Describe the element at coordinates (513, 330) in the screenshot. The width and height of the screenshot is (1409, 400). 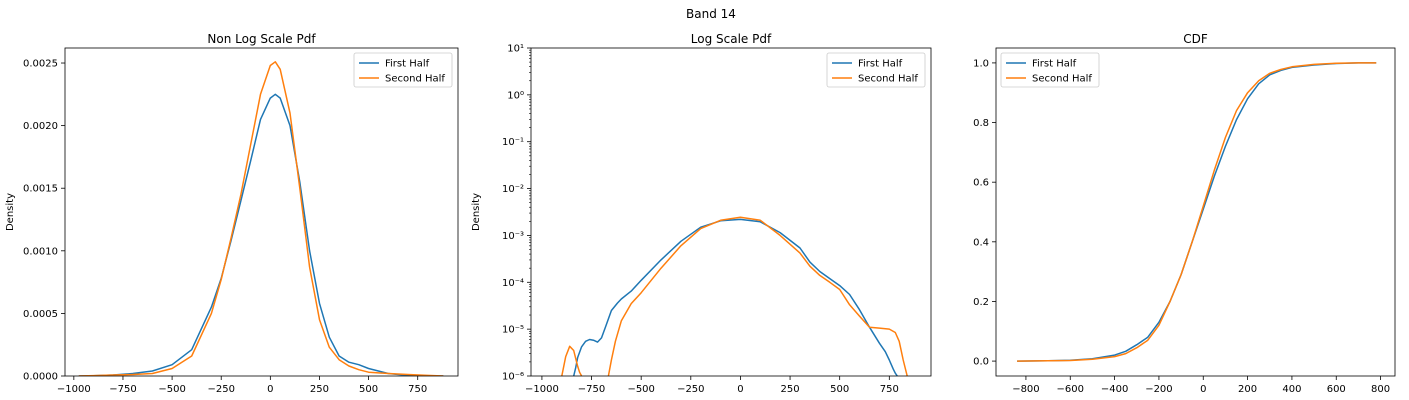
I see `y-tick-label: 10⁻⁵` at that location.